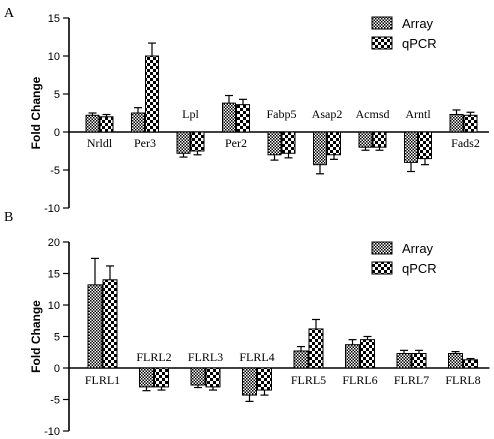 Image resolution: width=494 pixels, height=439 pixels. Describe the element at coordinates (373, 114) in the screenshot. I see `panel-a-category-label: Acmsd` at that location.